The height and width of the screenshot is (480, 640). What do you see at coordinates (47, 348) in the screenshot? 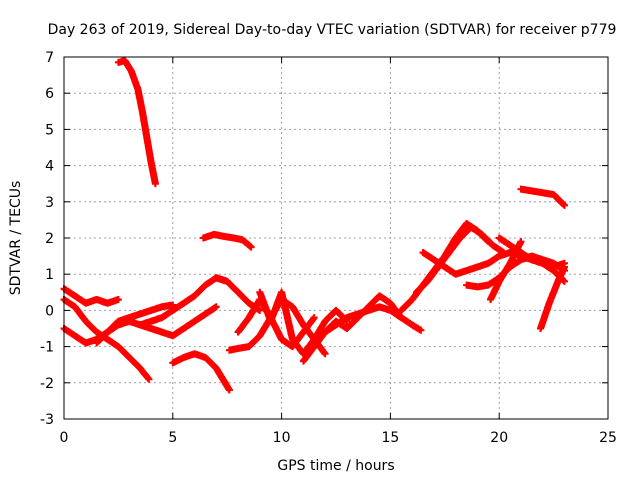
I see `y-tick-label: -1` at bounding box center [47, 348].